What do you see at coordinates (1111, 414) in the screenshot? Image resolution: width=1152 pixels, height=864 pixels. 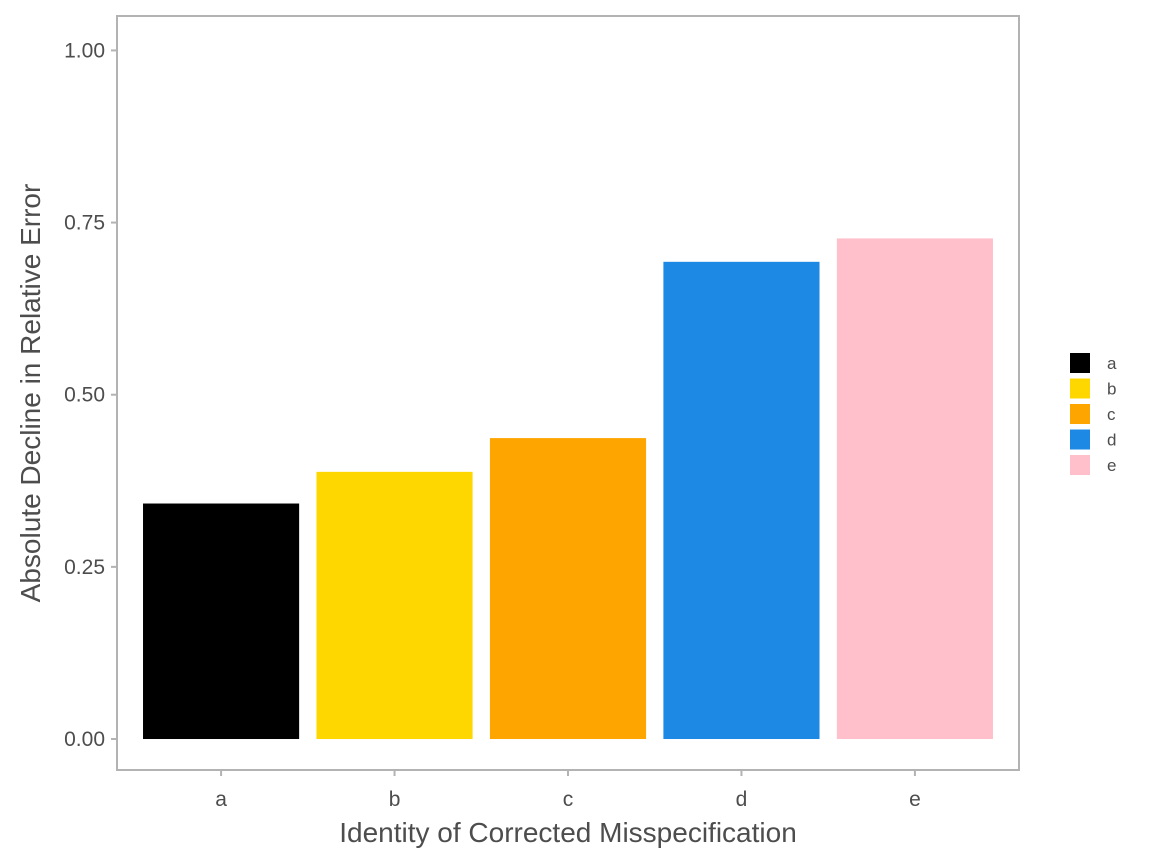 I see `legend-label-c: c` at bounding box center [1111, 414].